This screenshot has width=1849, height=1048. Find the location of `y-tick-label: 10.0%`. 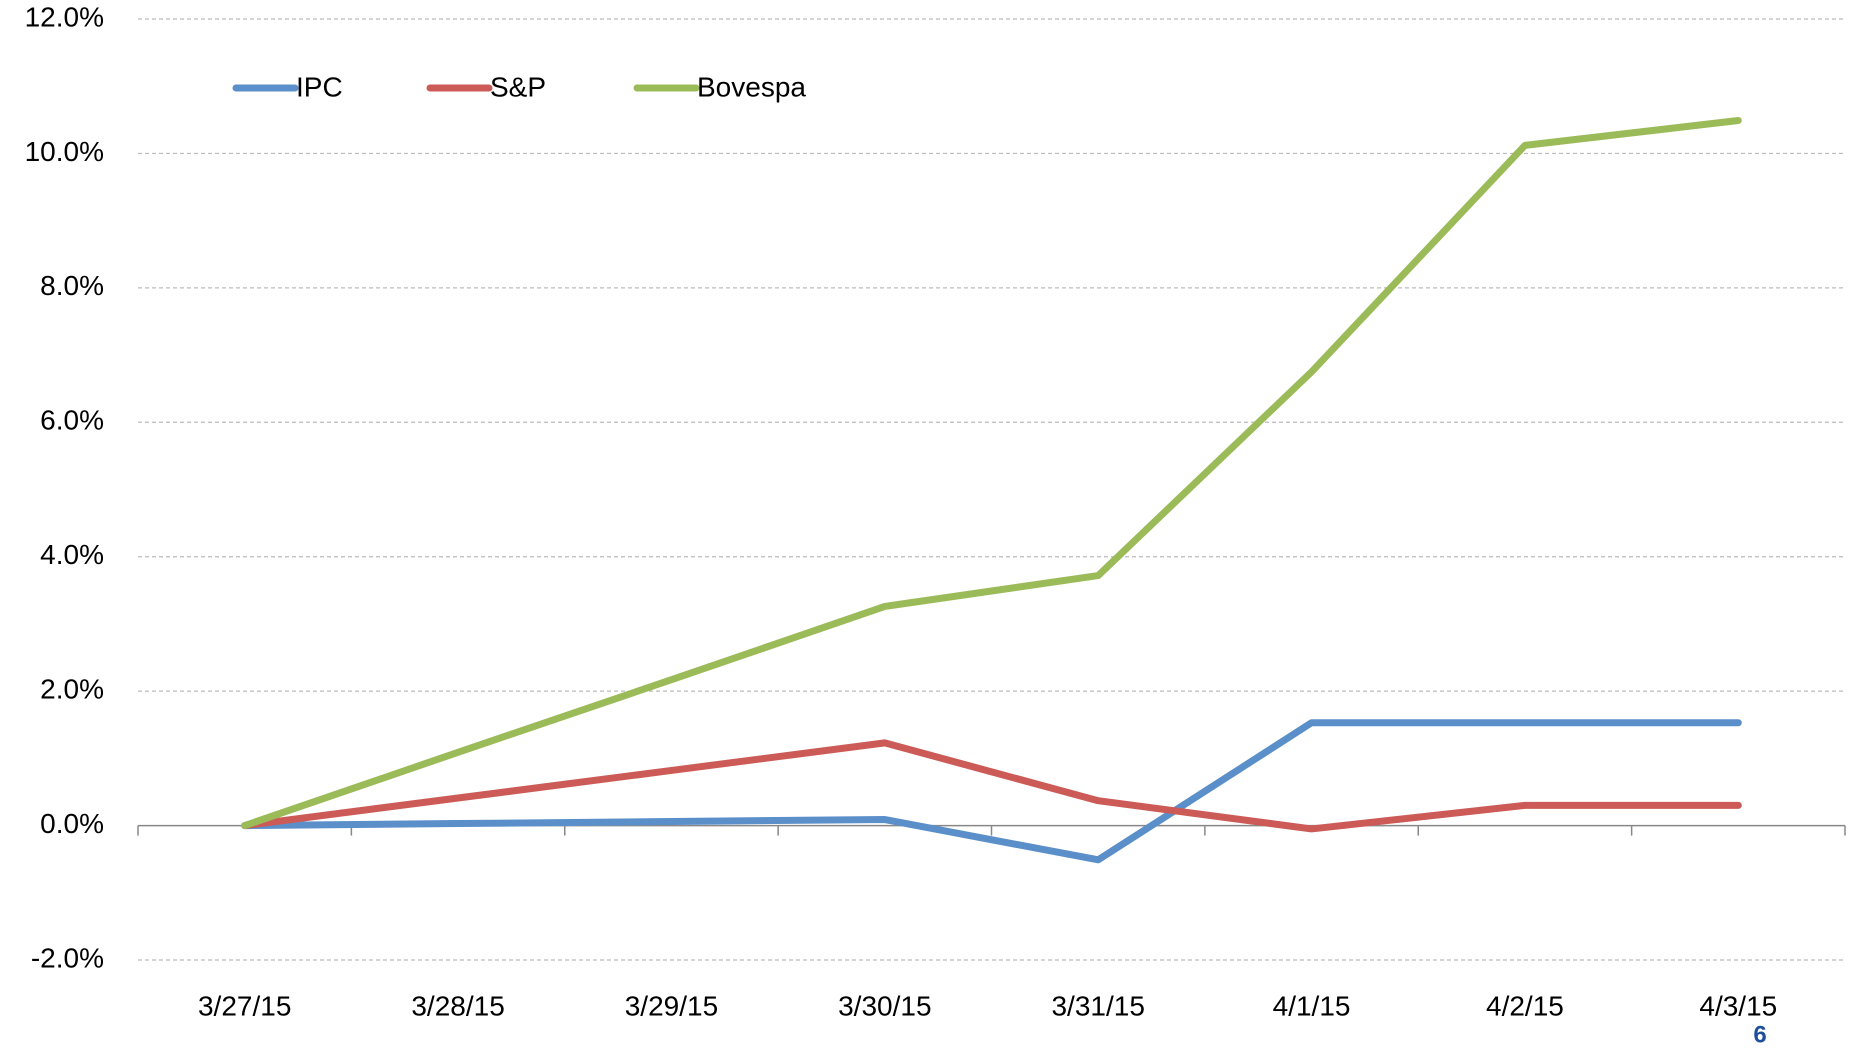

y-tick-label: 10.0% is located at coordinates (64, 151).